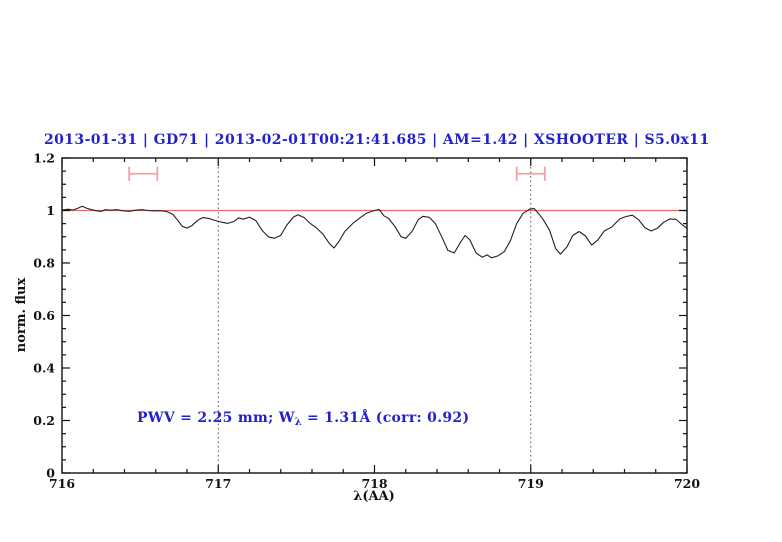  What do you see at coordinates (687, 483) in the screenshot?
I see `x-tick-label: 720` at bounding box center [687, 483].